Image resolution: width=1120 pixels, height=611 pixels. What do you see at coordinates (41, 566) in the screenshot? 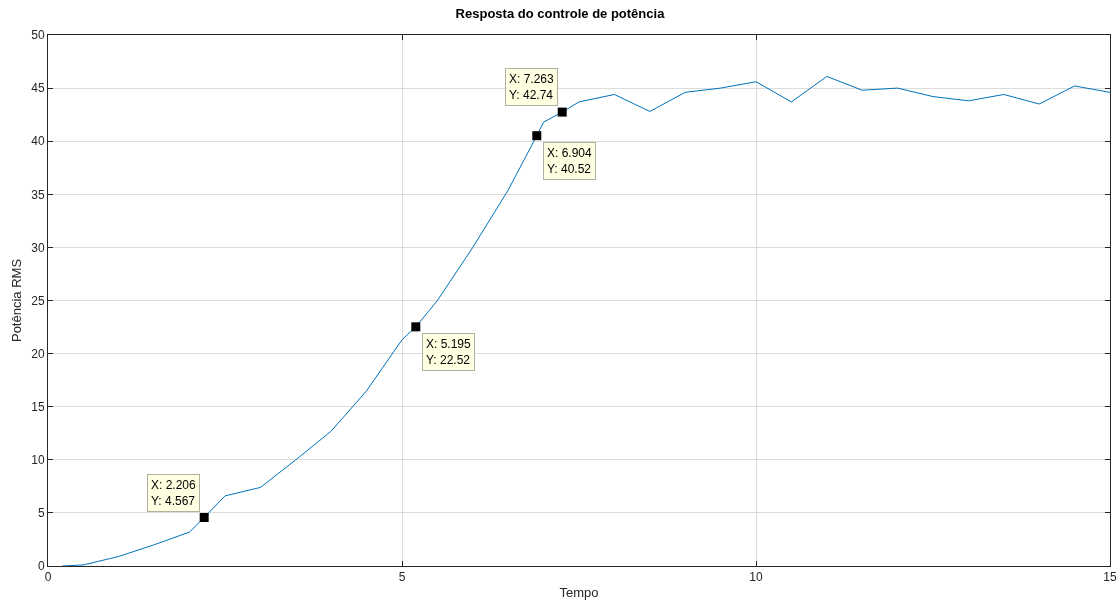
I see `y-tick-label: 0` at bounding box center [41, 566].